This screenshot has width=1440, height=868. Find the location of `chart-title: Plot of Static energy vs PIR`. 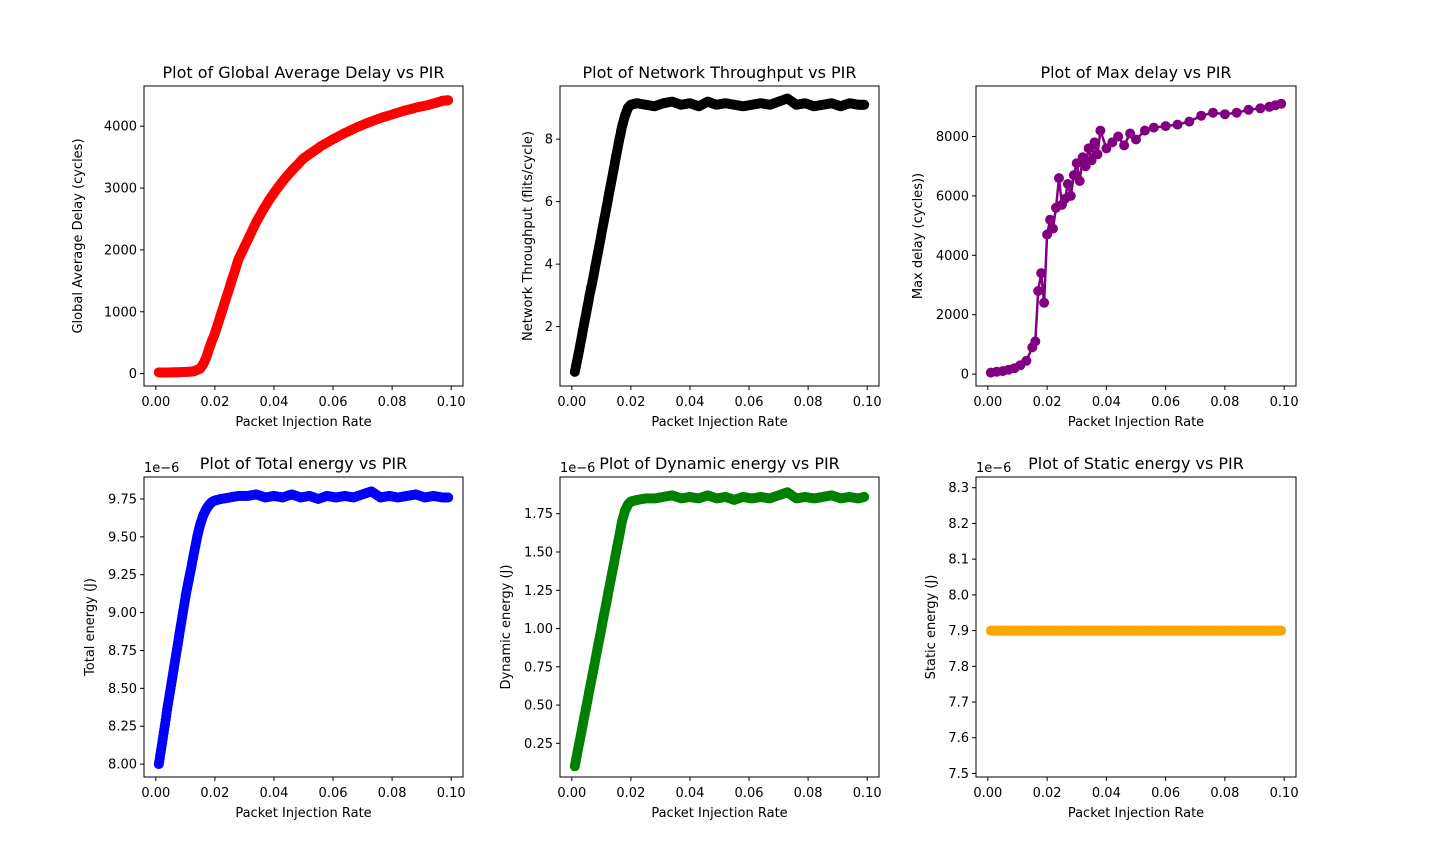

chart-title: Plot of Static energy vs PIR is located at coordinates (1136, 463).